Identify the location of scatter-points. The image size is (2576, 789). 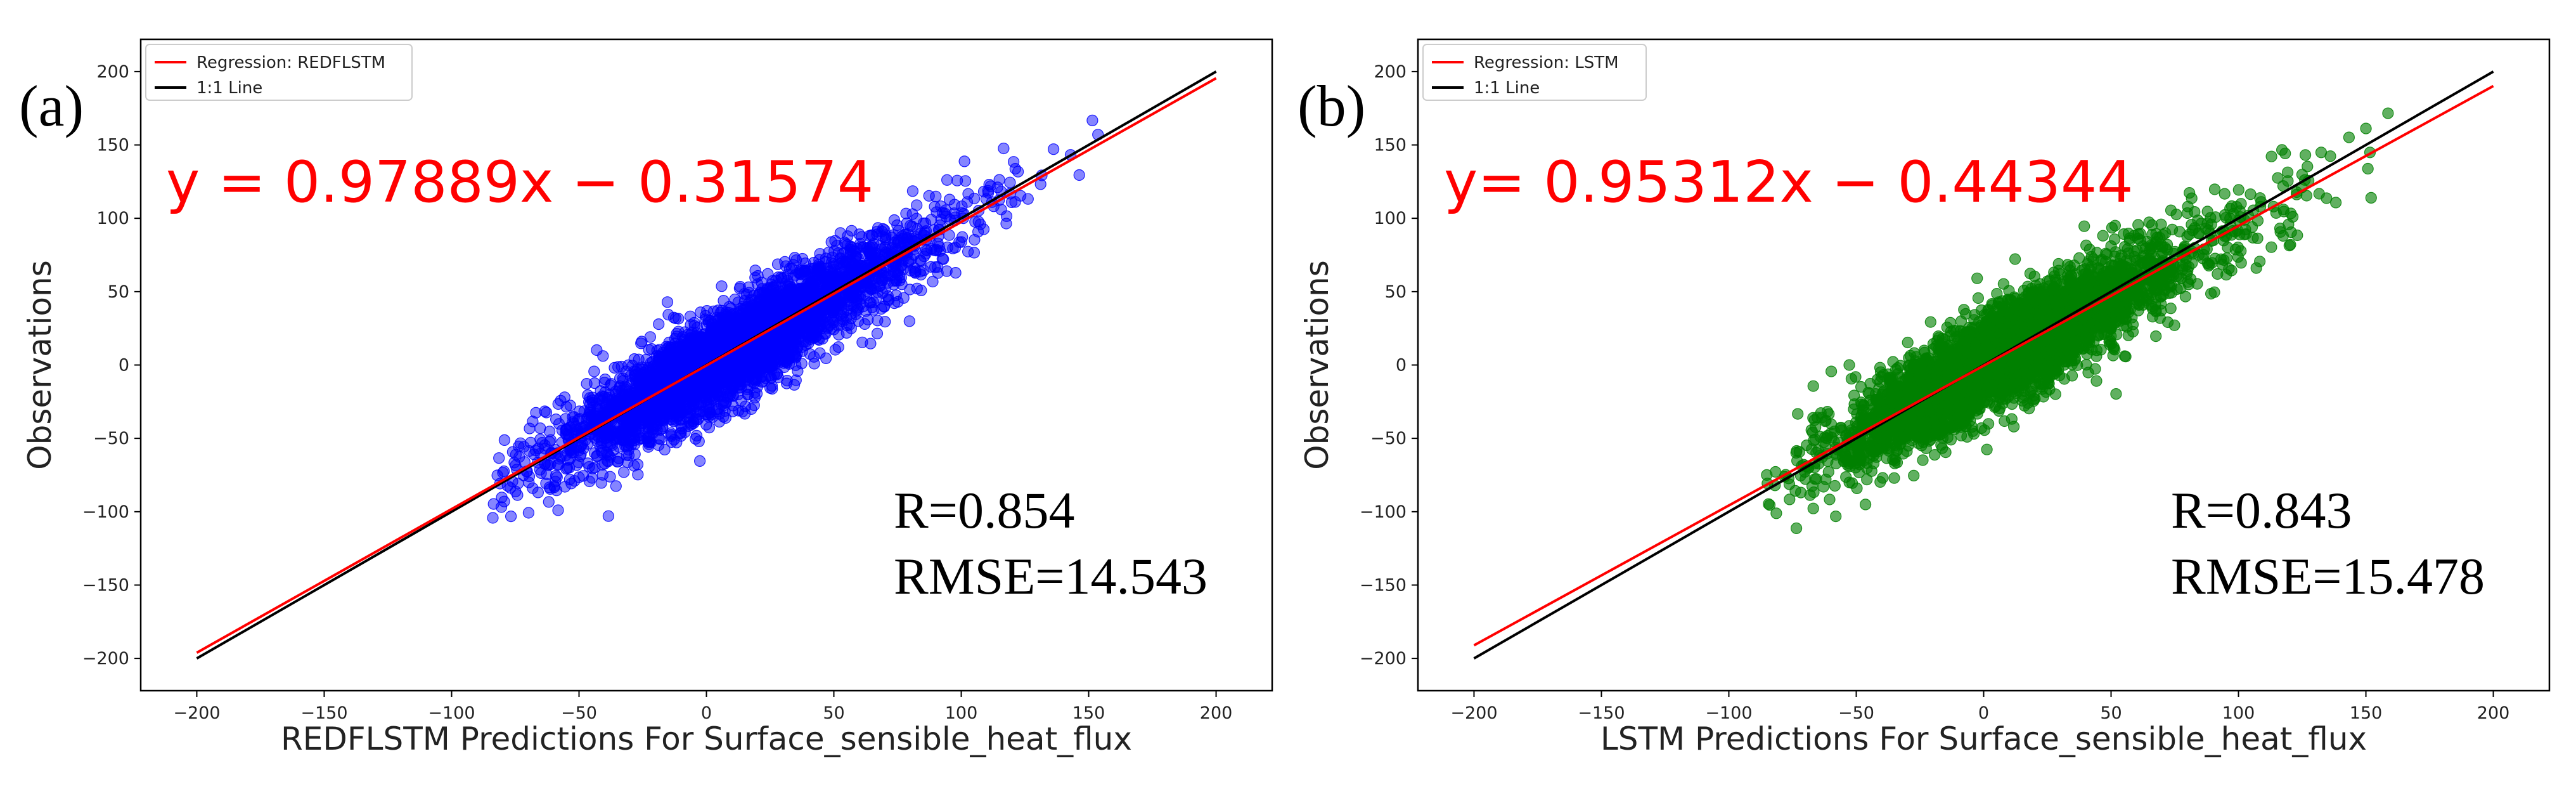
(796, 319).